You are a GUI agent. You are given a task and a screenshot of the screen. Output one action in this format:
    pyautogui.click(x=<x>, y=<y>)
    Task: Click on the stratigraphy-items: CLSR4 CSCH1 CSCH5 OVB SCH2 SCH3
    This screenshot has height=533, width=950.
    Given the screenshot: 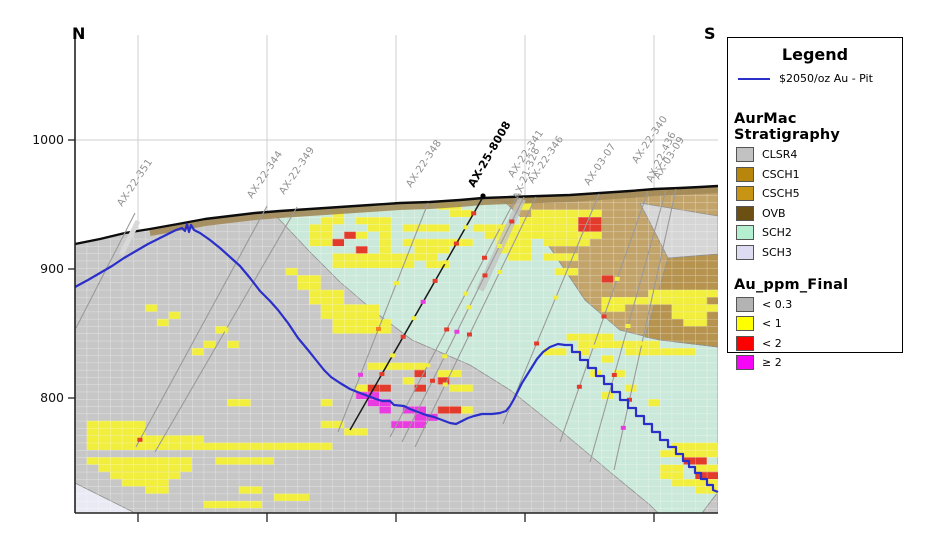 What is the action you would take?
    pyautogui.click(x=815, y=203)
    